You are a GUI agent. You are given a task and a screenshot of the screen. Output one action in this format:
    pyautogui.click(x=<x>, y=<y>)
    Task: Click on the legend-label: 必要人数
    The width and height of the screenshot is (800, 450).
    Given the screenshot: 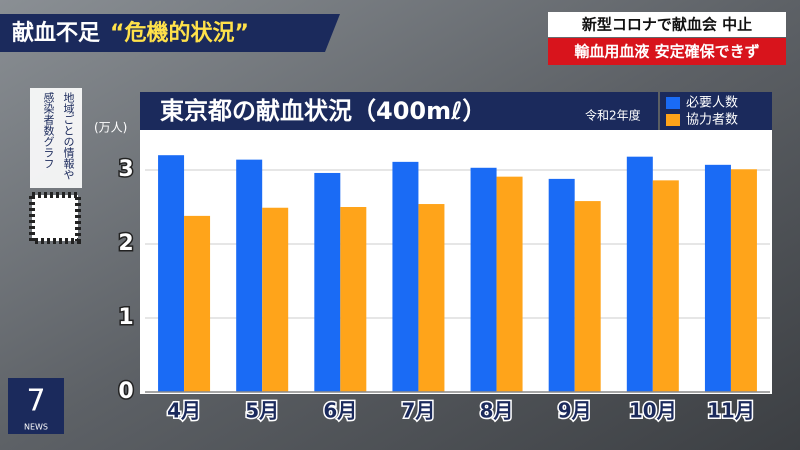 What is the action you would take?
    pyautogui.click(x=712, y=103)
    